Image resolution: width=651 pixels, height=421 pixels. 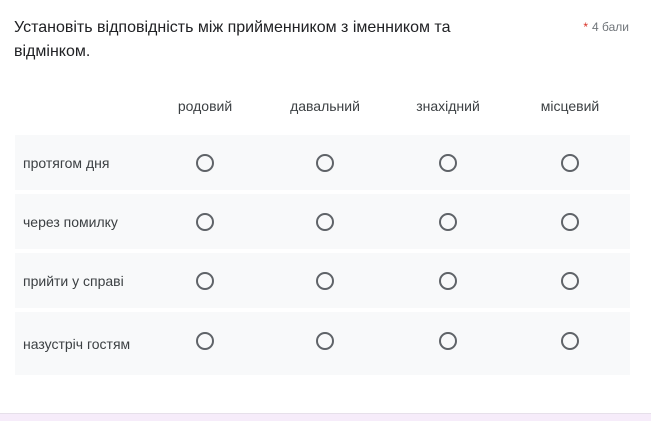 I want to click on column-header: давальний, so click(x=325, y=106).